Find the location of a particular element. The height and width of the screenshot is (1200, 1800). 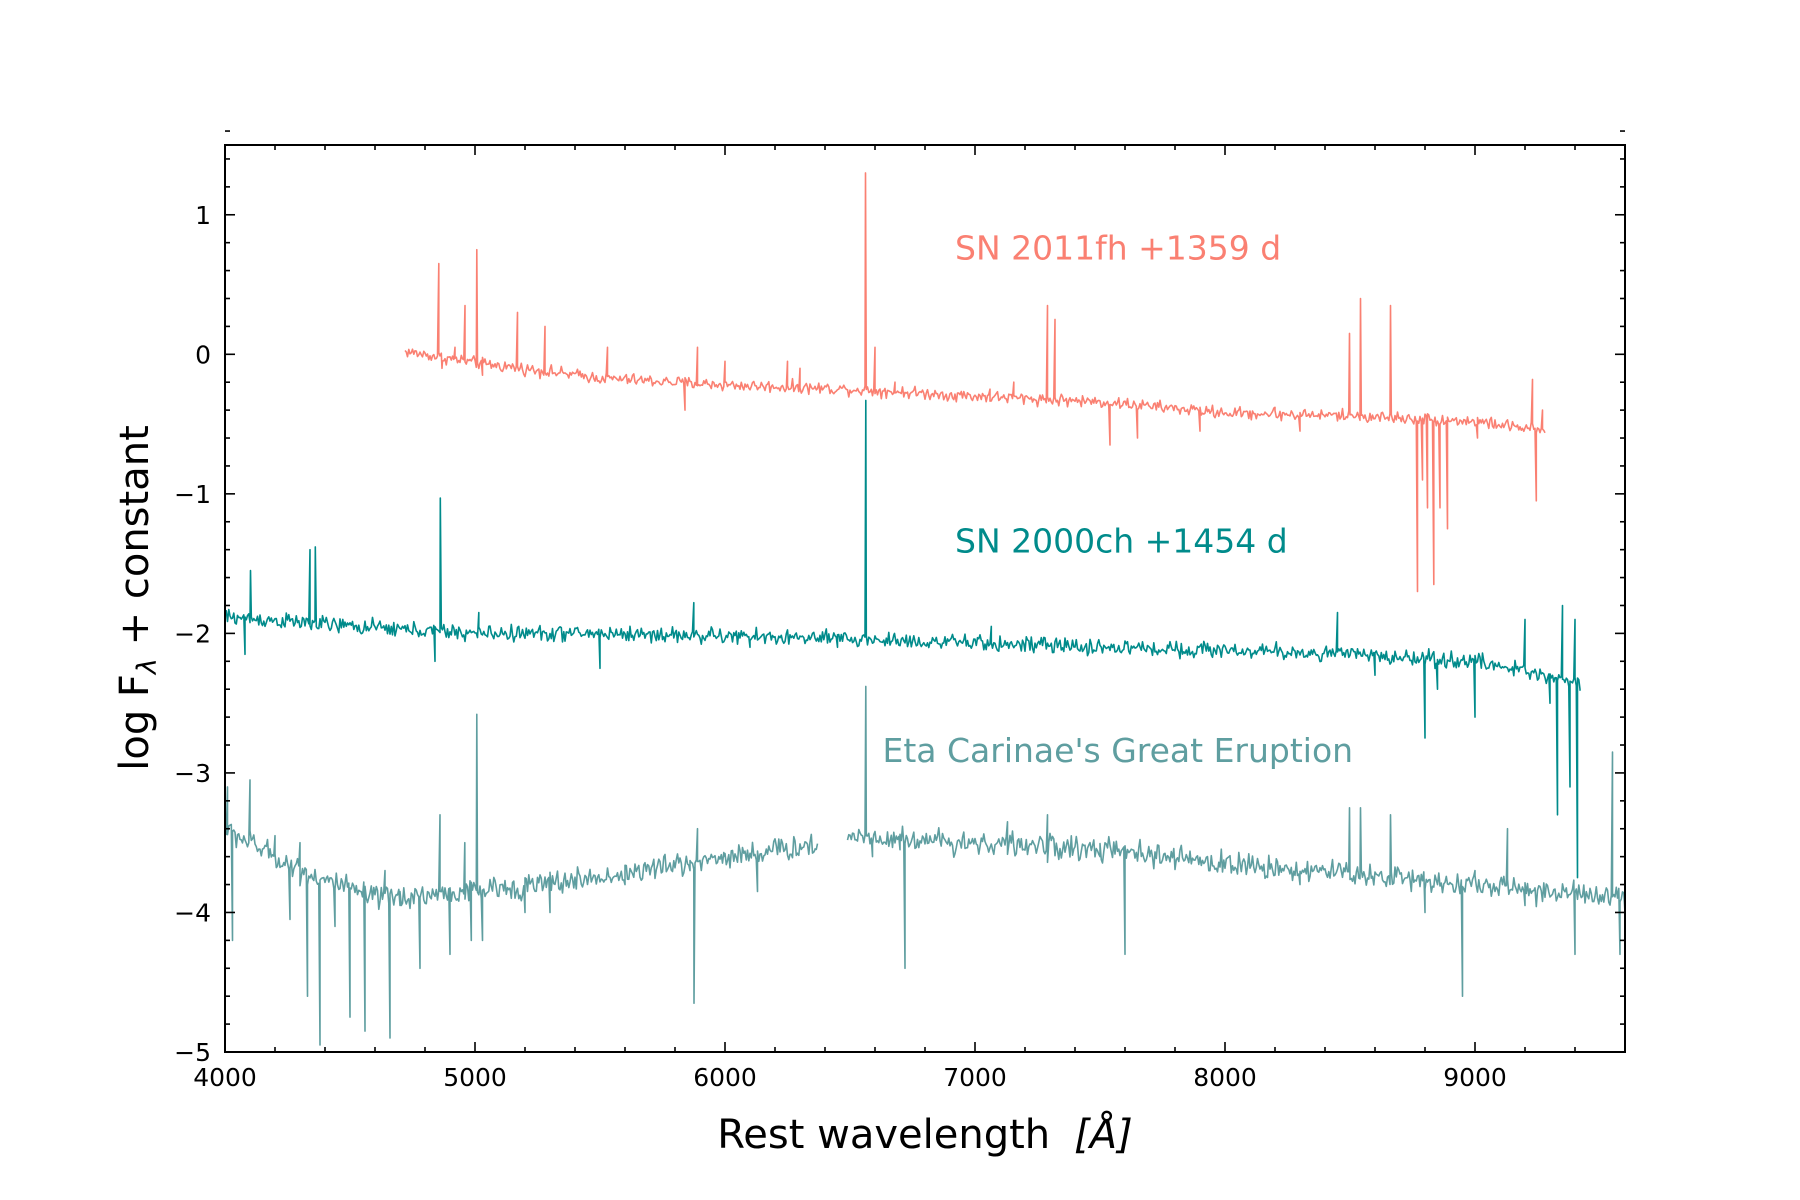

x-axis-label-unit: [Å] is located at coordinates (1103, 1134).